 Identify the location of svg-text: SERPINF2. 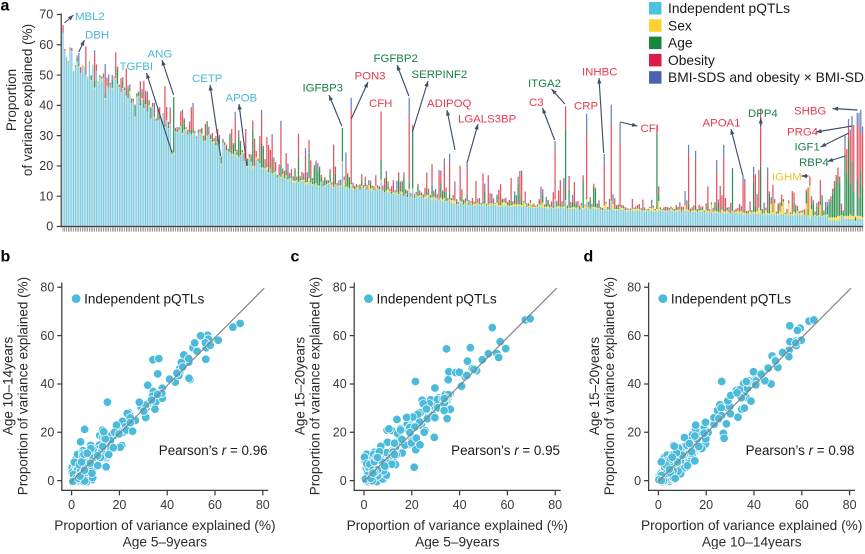
(440, 75).